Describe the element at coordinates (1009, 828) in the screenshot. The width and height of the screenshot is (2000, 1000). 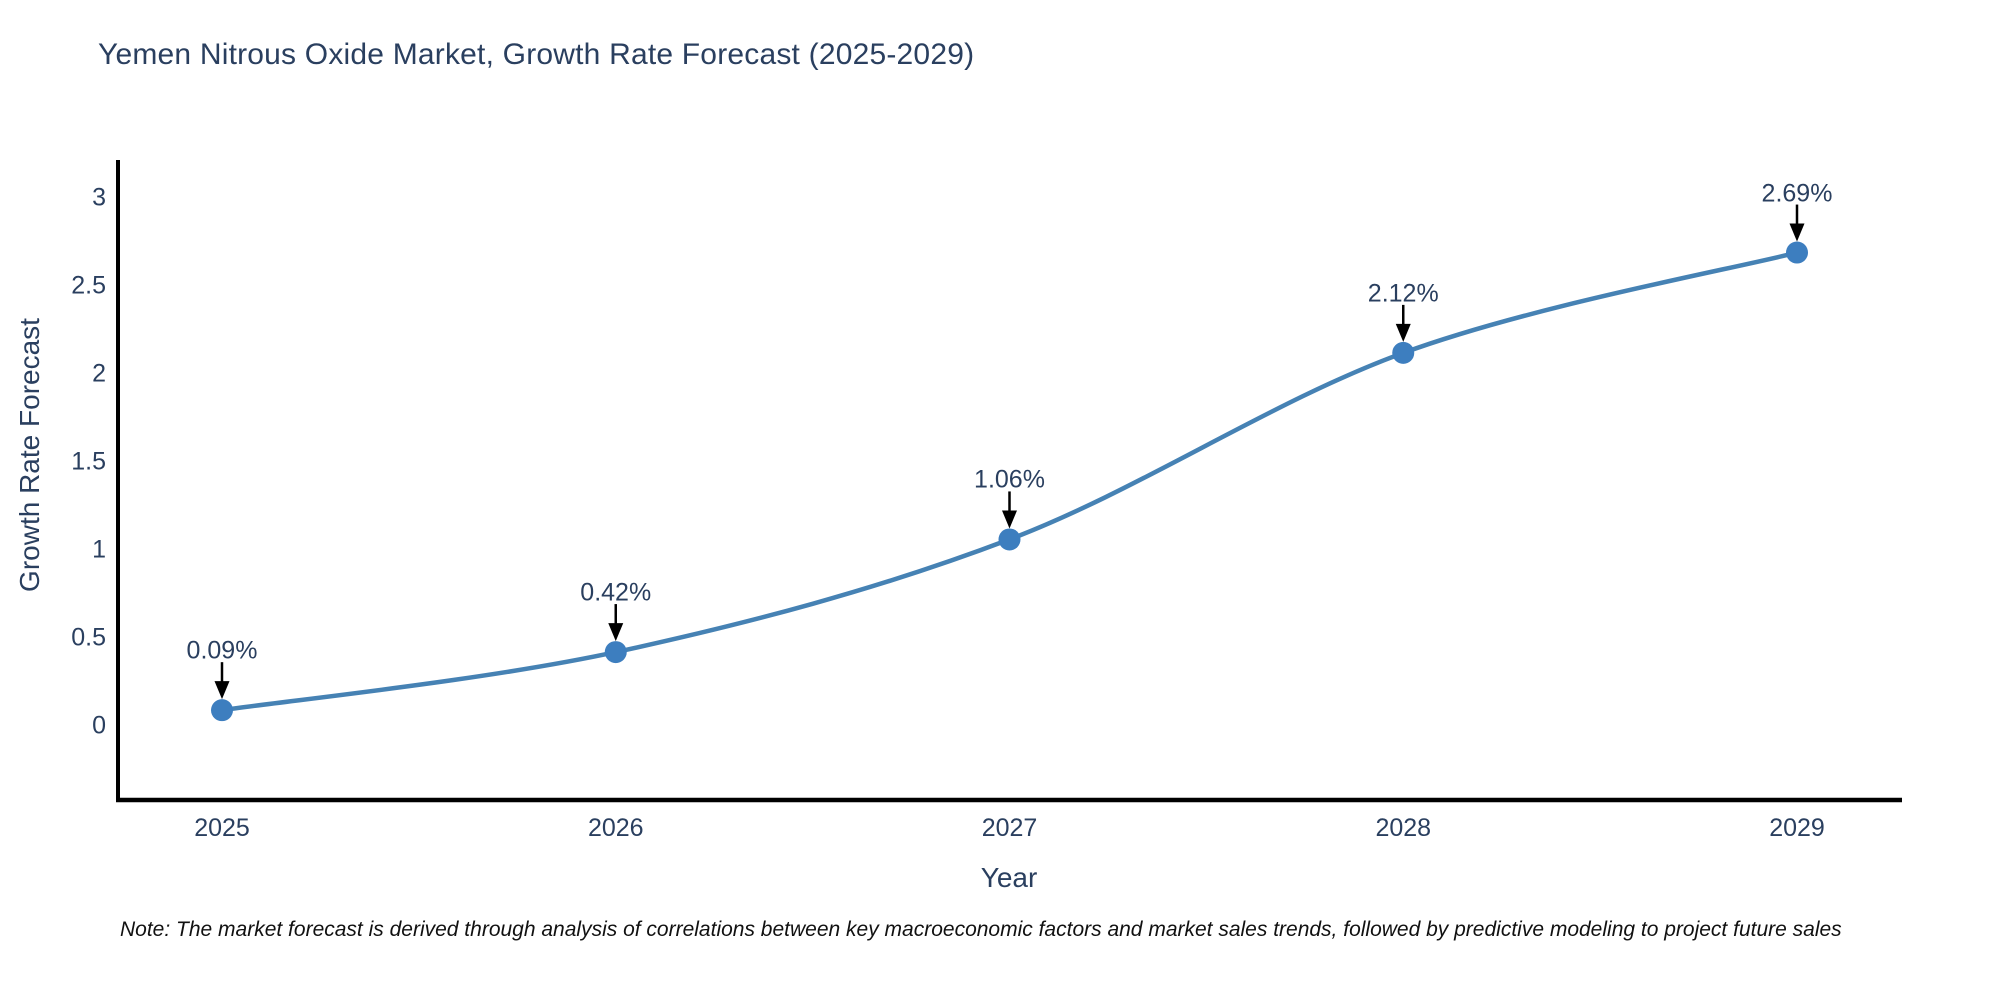
I see `x-tick-label: 2027` at that location.